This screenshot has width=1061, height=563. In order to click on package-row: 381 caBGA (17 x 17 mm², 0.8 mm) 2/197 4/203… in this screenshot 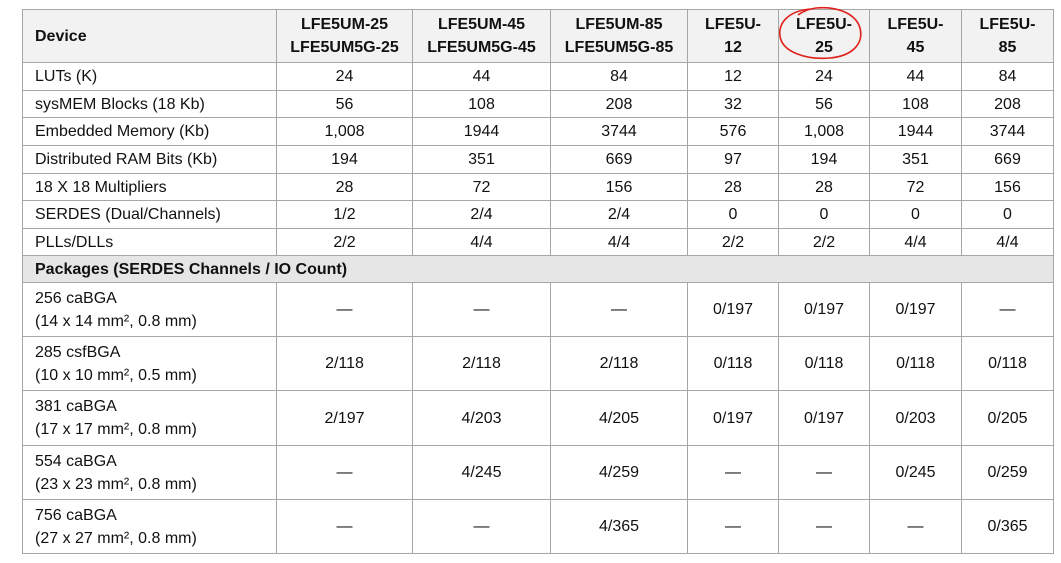, I will do `click(538, 418)`.